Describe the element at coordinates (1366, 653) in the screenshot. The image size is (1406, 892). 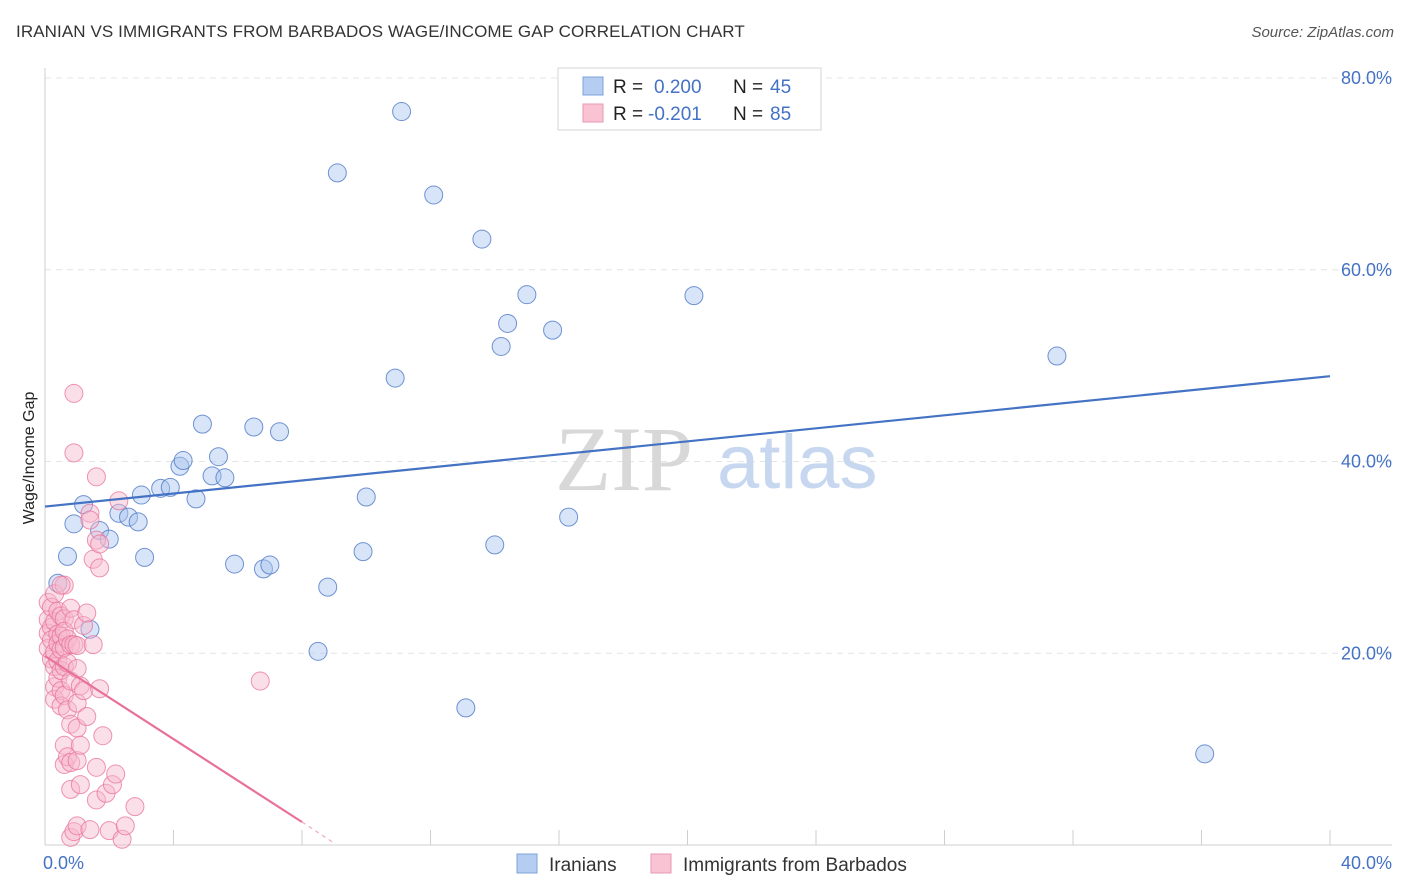
I see `y-tick-label-0: 20.0%` at that location.